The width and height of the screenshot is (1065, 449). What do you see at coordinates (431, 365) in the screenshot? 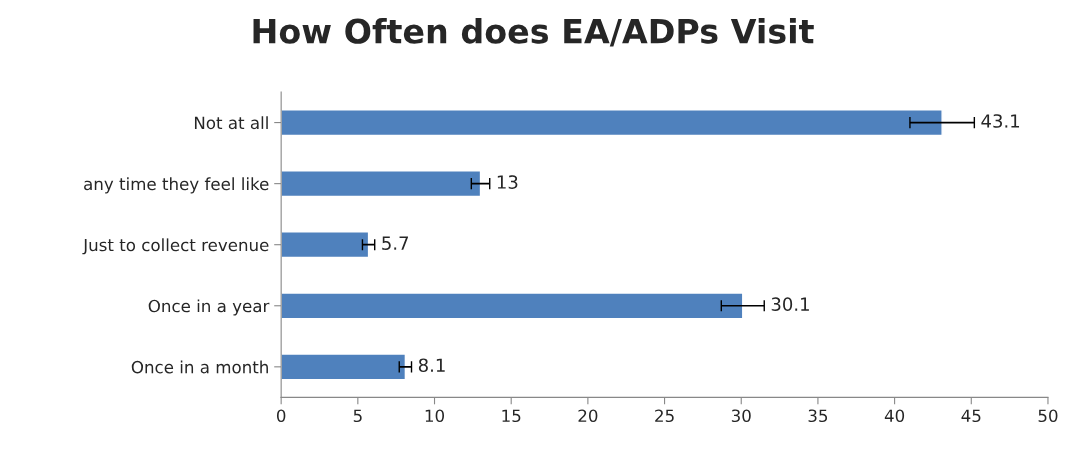
I see `data-label: 8.1` at bounding box center [431, 365].